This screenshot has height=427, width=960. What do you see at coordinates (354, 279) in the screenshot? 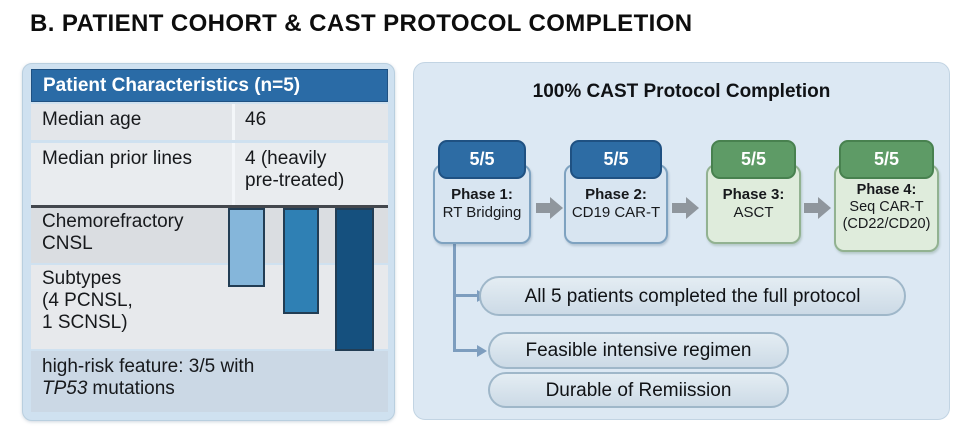
I see `bar-dark-blue` at bounding box center [354, 279].